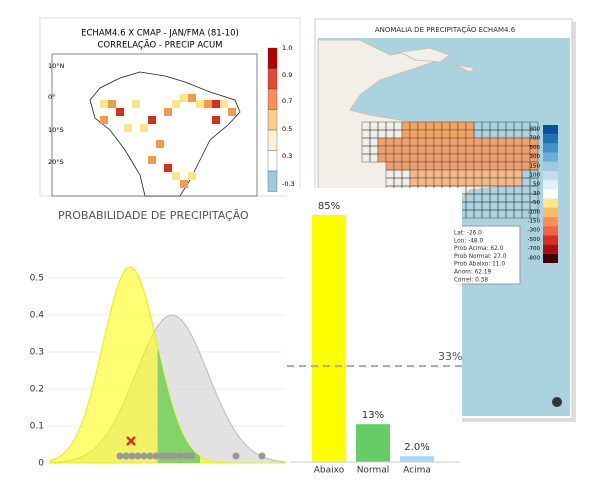 This screenshot has width=600, height=485. Describe the element at coordinates (468, 241) in the screenshot. I see `tooltip-line: Lon: -48.0` at that location.